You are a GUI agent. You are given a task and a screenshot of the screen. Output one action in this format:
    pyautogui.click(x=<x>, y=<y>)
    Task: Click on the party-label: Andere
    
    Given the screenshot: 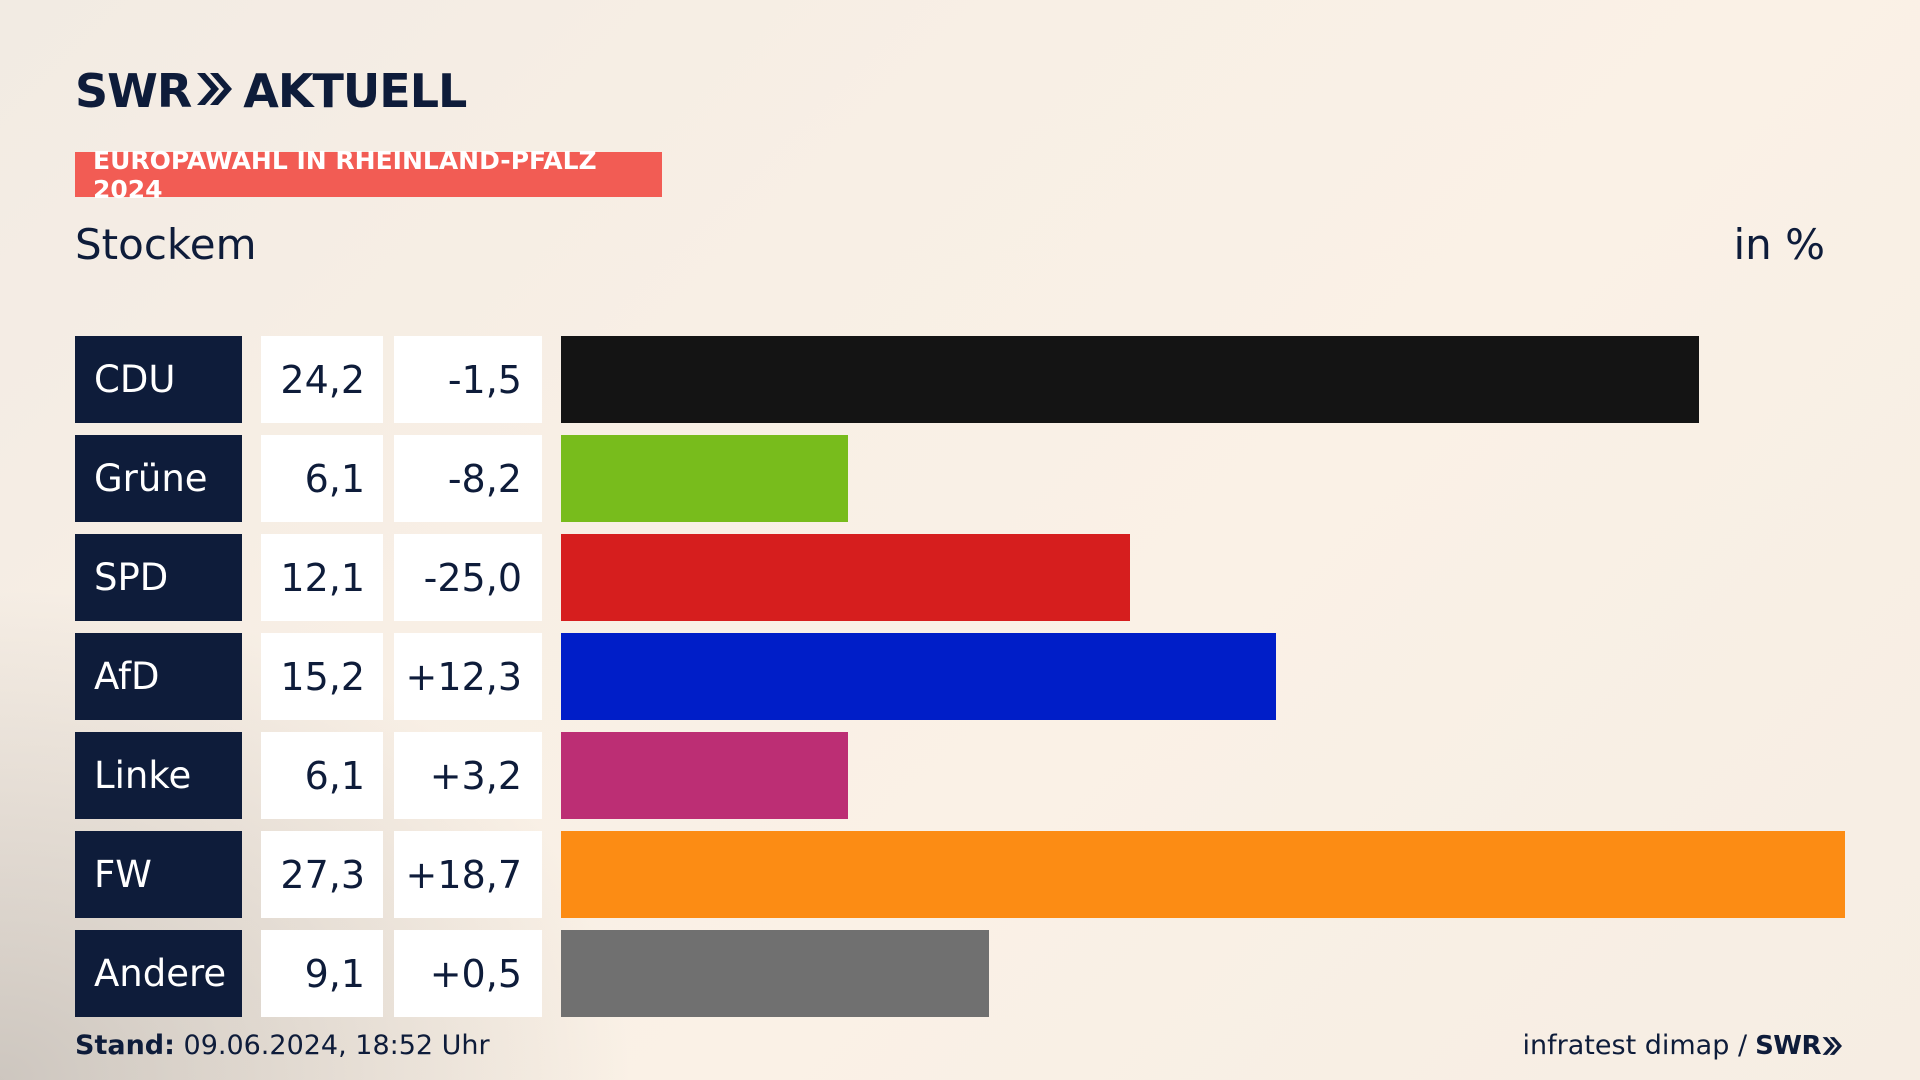 What is the action you would take?
    pyautogui.click(x=158, y=973)
    